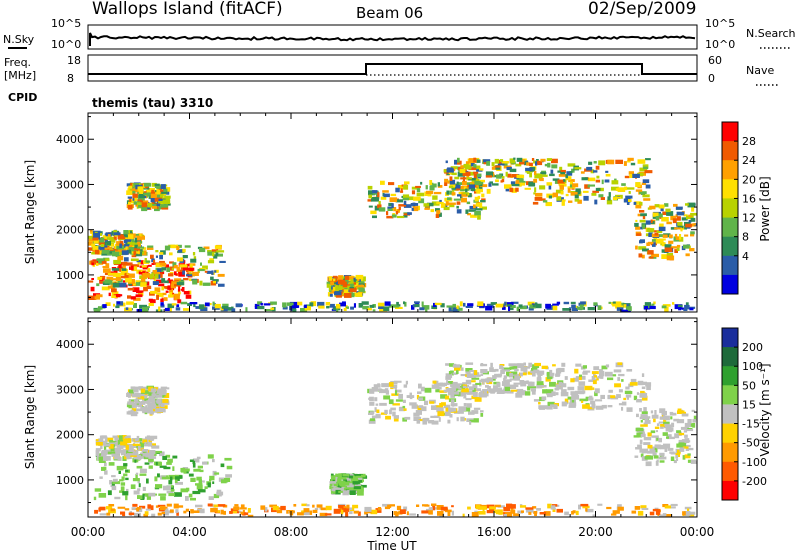 This screenshot has width=800, height=554. I want to click on colorbar-tick-label: -15, so click(751, 424).